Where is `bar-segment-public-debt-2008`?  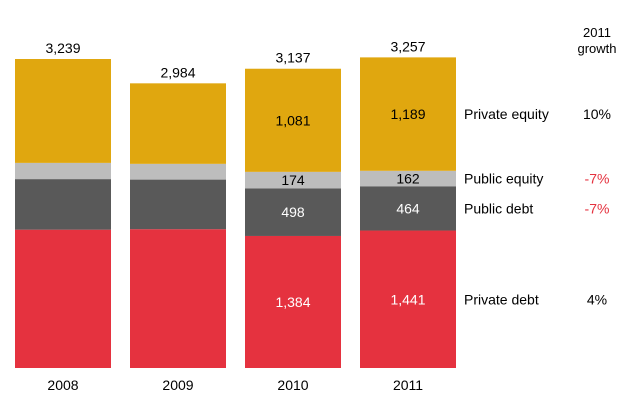
bar-segment-public-debt-2008 is located at coordinates (63, 204).